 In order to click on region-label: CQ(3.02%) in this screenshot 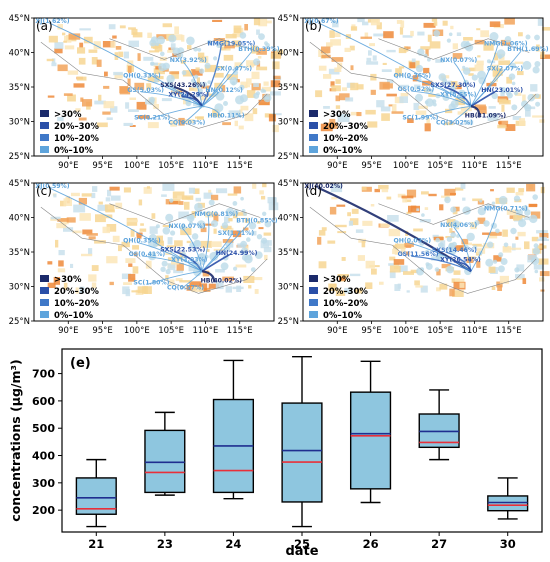, I will do `click(454, 122)`.